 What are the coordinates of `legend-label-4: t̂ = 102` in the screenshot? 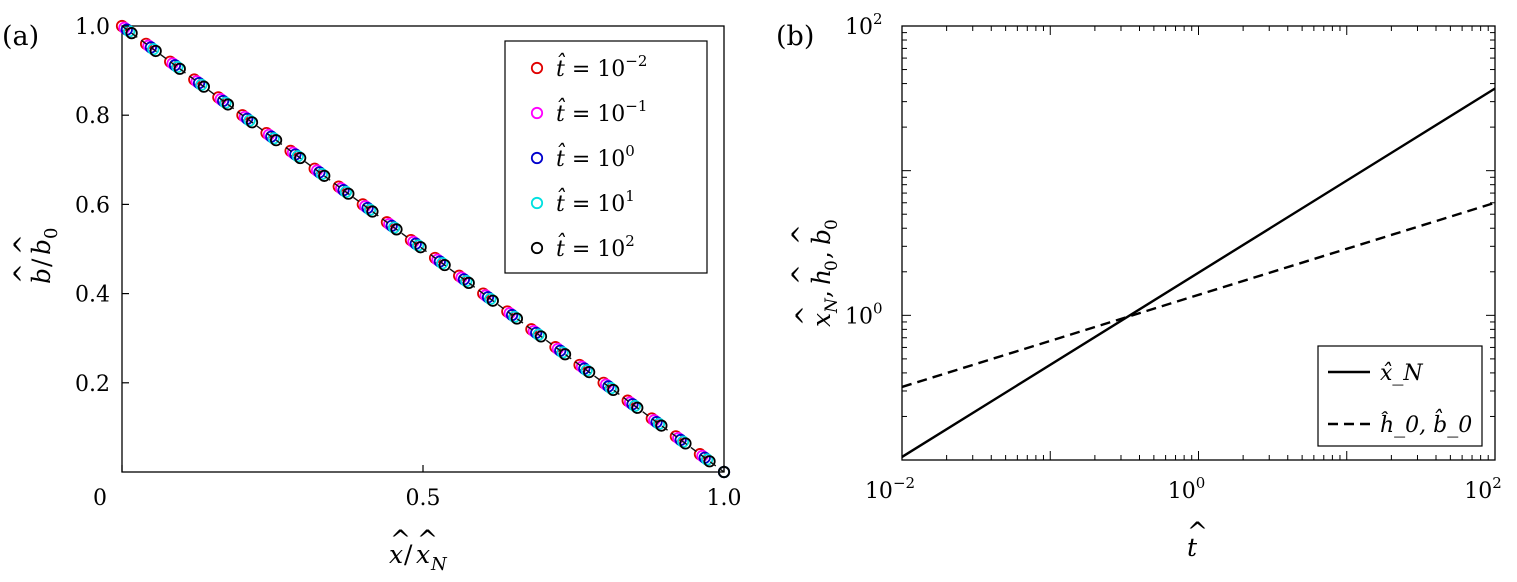 It's located at (595, 247).